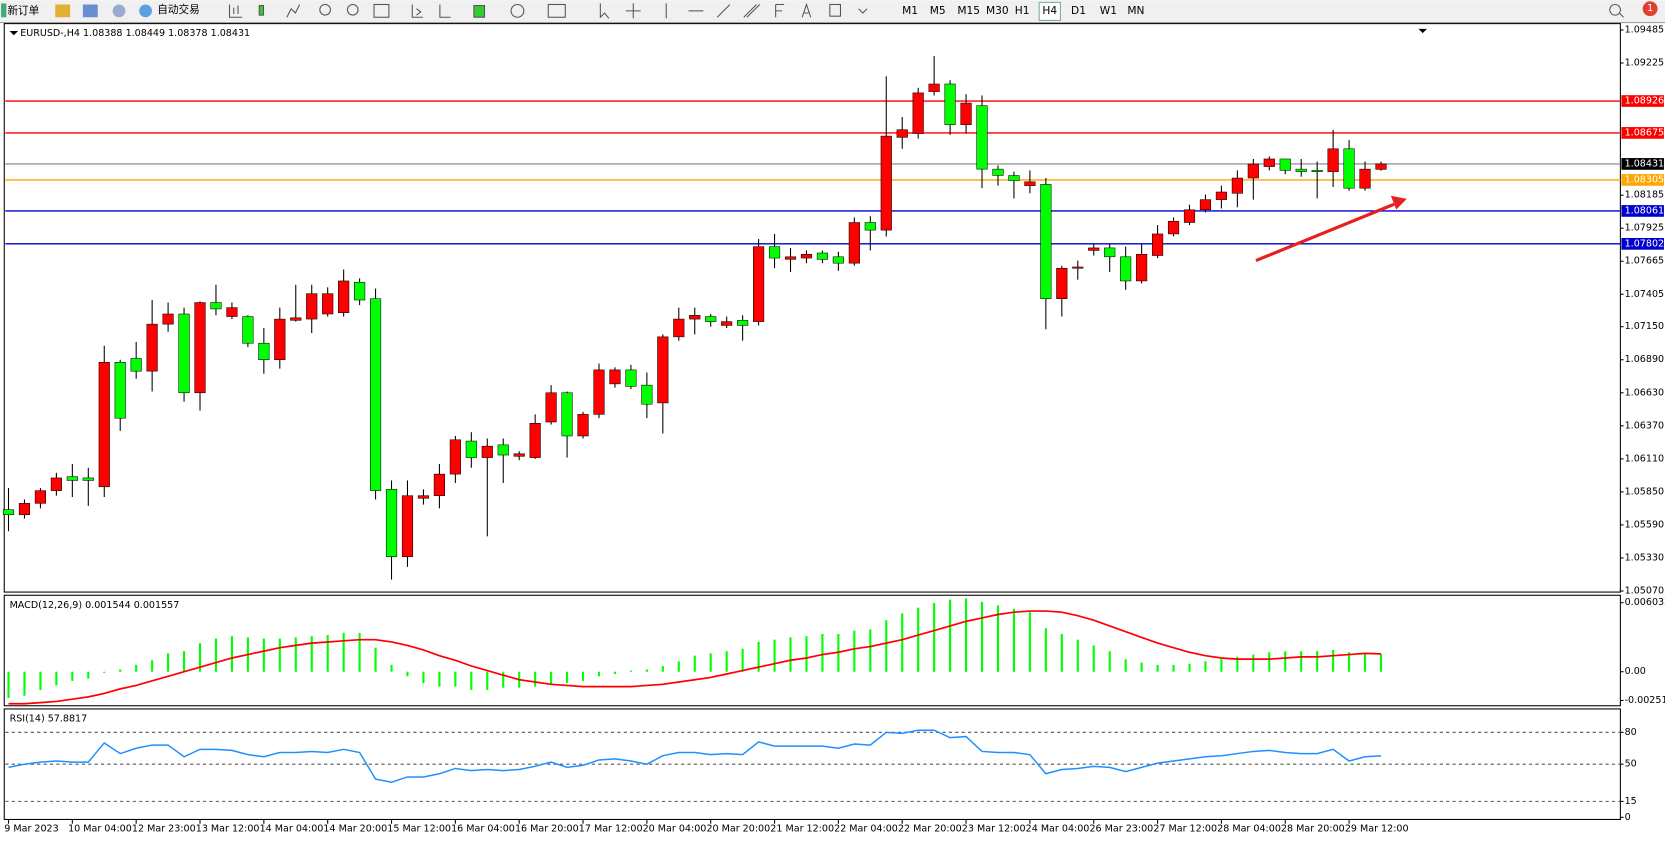 This screenshot has height=842, width=1665. What do you see at coordinates (997, 10) in the screenshot?
I see `timeframe: M30` at bounding box center [997, 10].